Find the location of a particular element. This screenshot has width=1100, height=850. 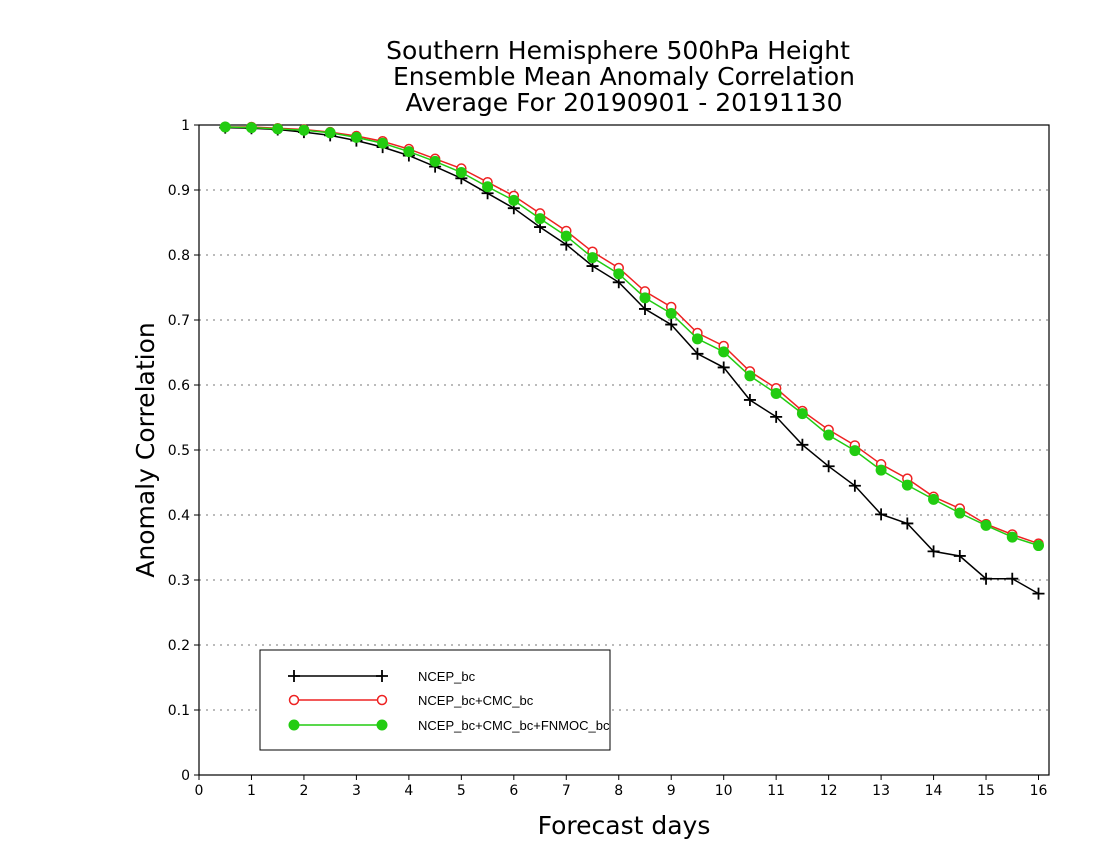

x-tick-label: 2 is located at coordinates (303, 791).